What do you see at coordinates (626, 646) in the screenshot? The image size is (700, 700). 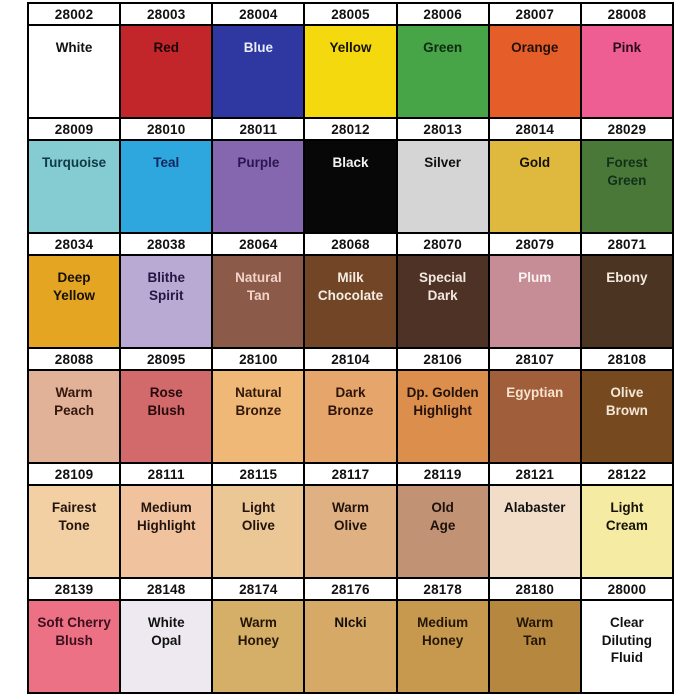 I see `swatch-cell-28000: Clear Diluting Fluid` at bounding box center [626, 646].